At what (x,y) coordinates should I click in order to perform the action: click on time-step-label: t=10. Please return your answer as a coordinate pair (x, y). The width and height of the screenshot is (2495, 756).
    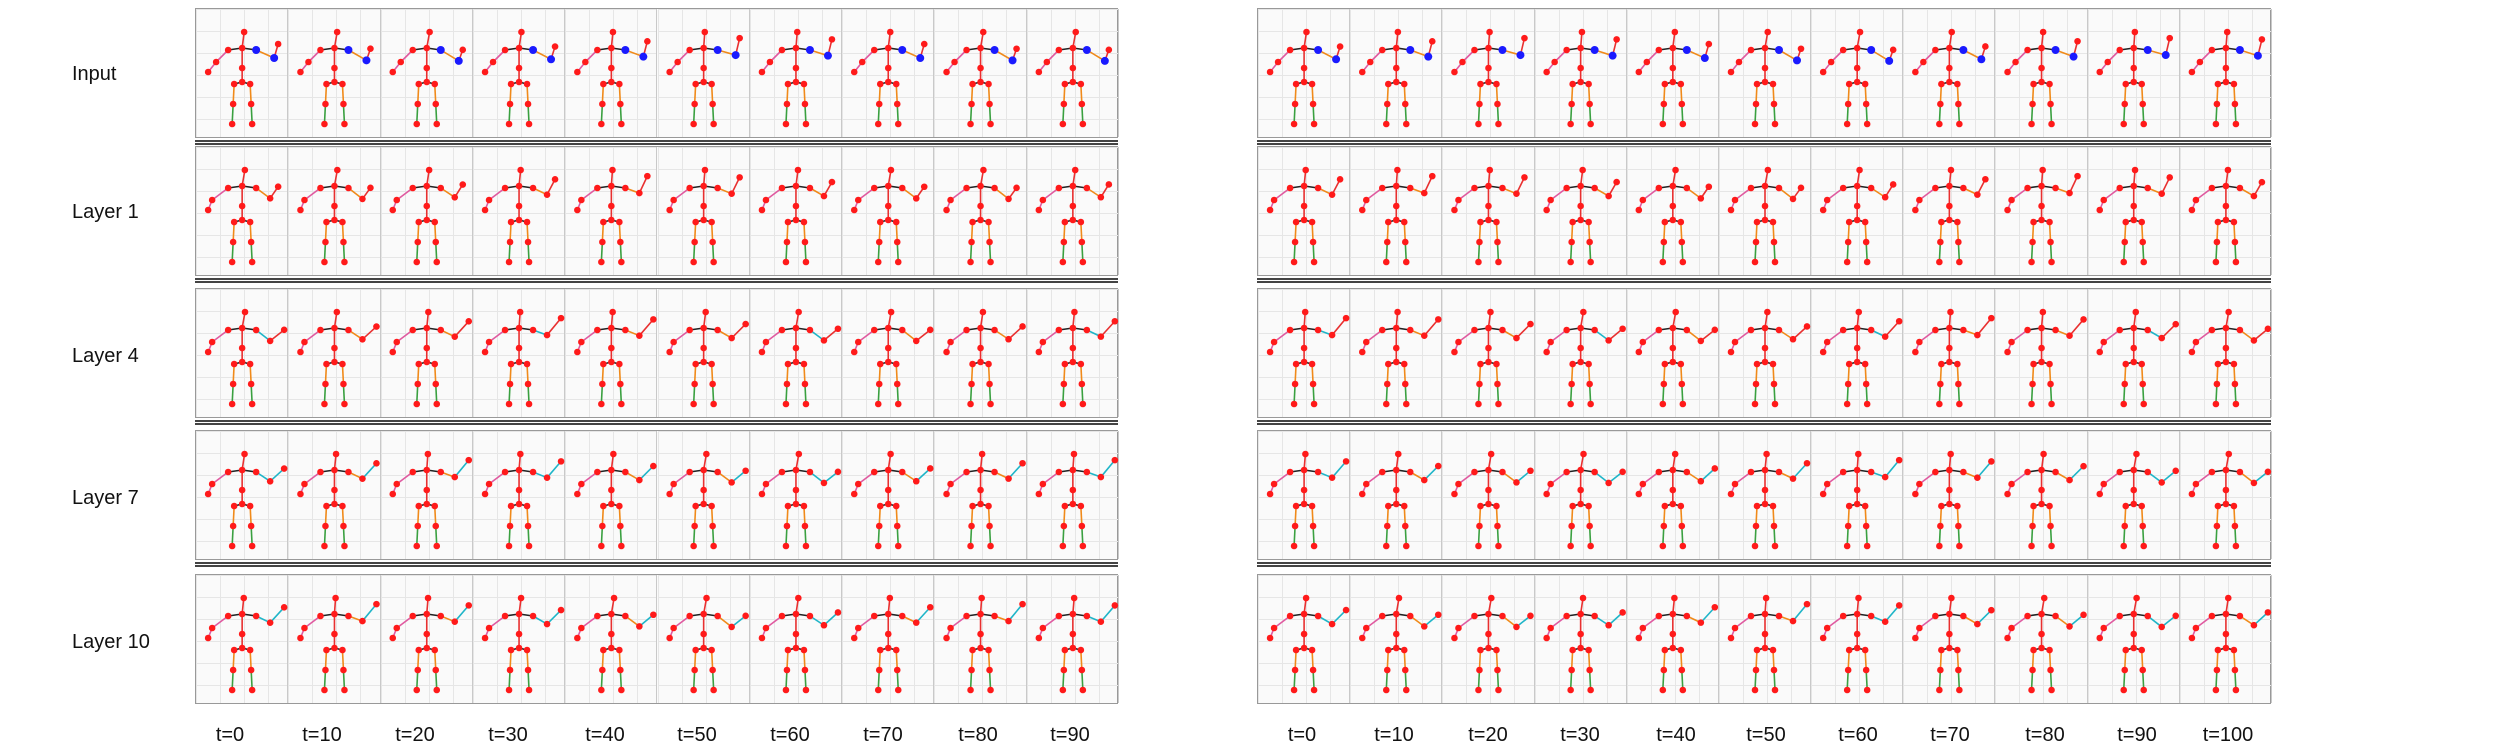
    Looking at the image, I should click on (1394, 735).